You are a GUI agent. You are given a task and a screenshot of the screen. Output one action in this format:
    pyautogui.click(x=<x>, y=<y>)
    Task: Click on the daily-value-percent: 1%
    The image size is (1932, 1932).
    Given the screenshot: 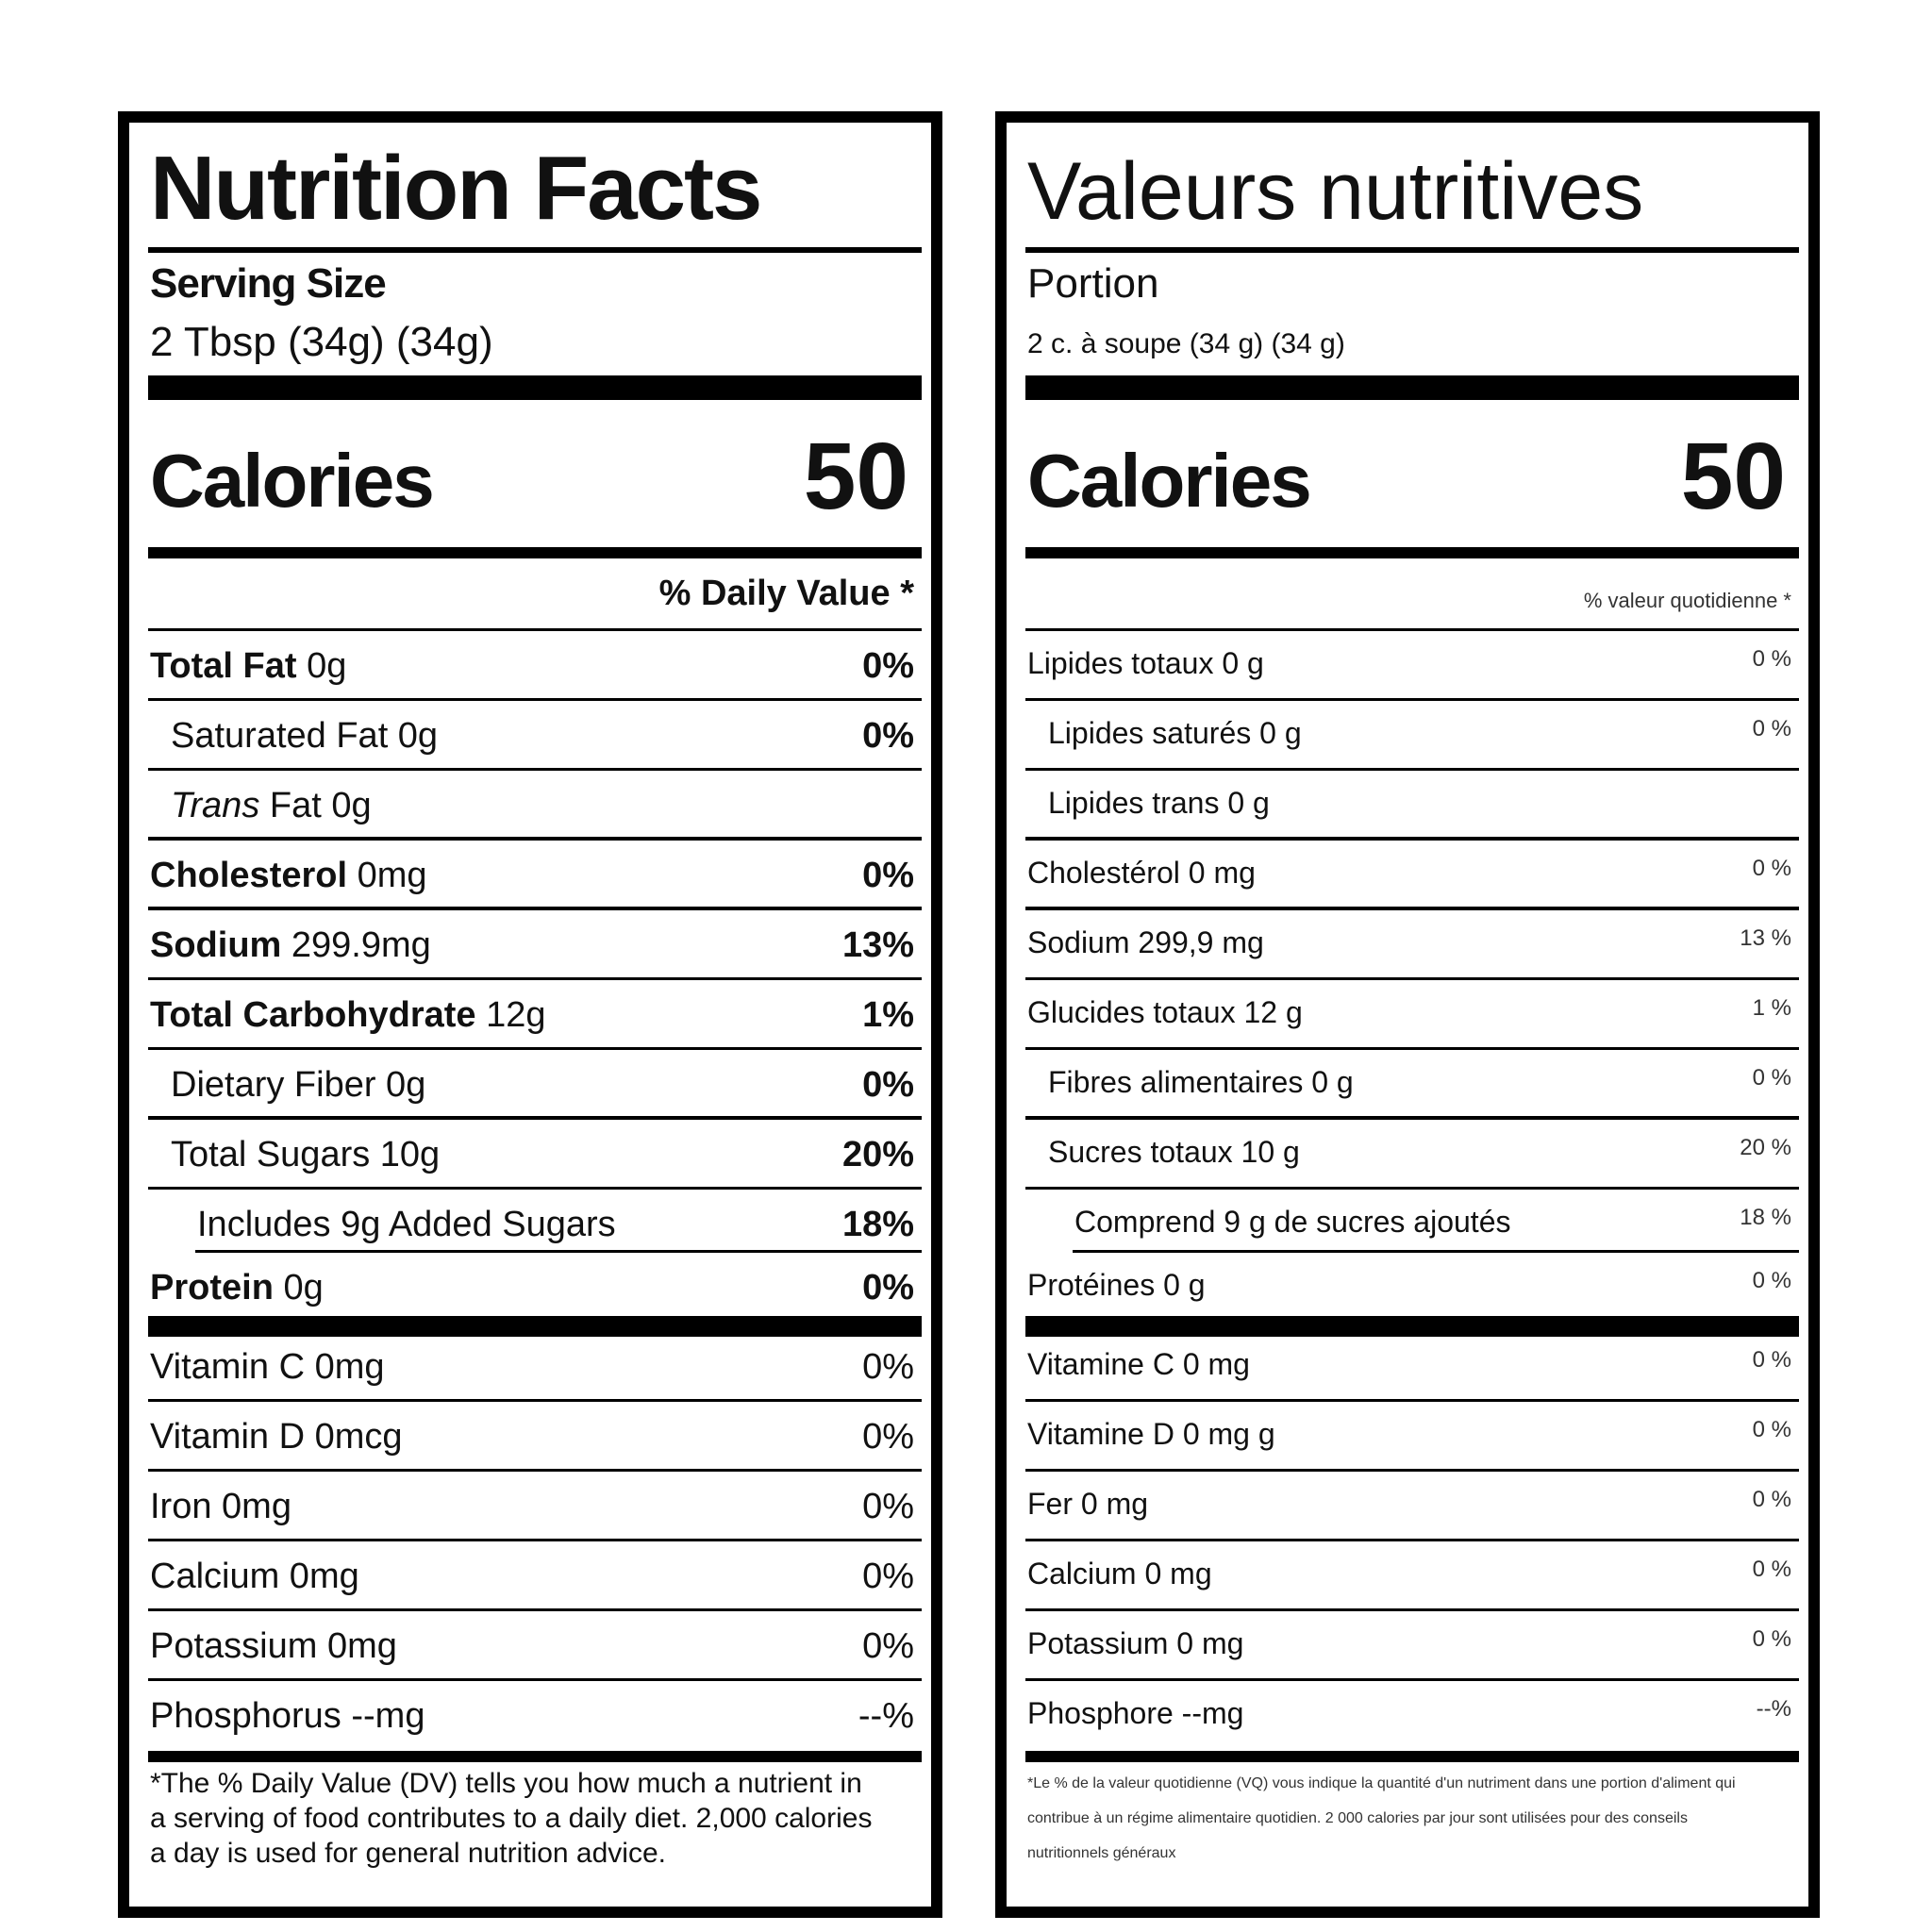 What is the action you would take?
    pyautogui.click(x=888, y=1015)
    